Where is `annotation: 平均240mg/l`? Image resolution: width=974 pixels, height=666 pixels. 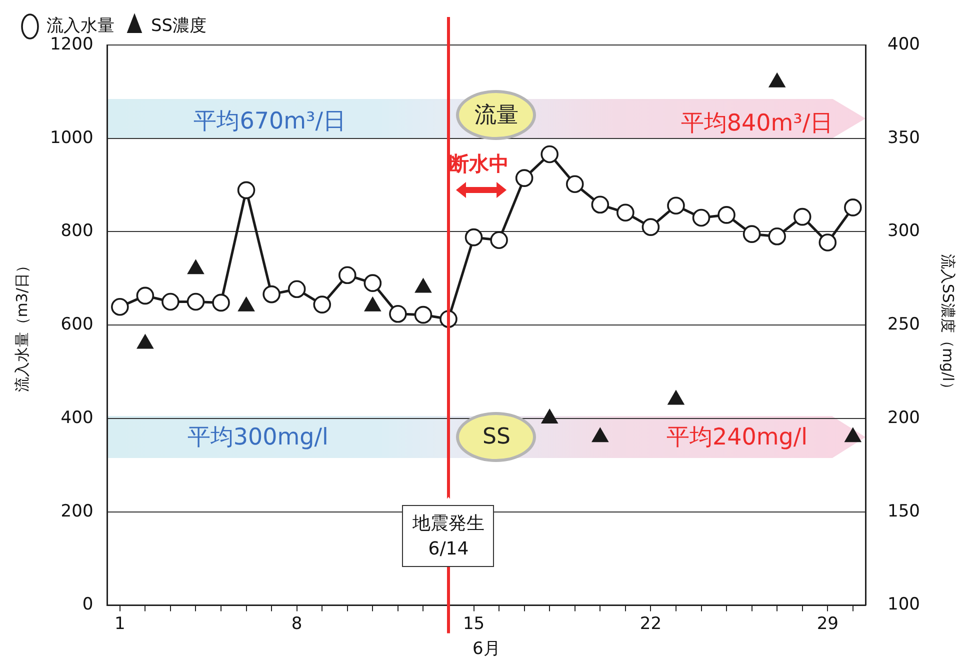
annotation: 平均240mg/l is located at coordinates (737, 438).